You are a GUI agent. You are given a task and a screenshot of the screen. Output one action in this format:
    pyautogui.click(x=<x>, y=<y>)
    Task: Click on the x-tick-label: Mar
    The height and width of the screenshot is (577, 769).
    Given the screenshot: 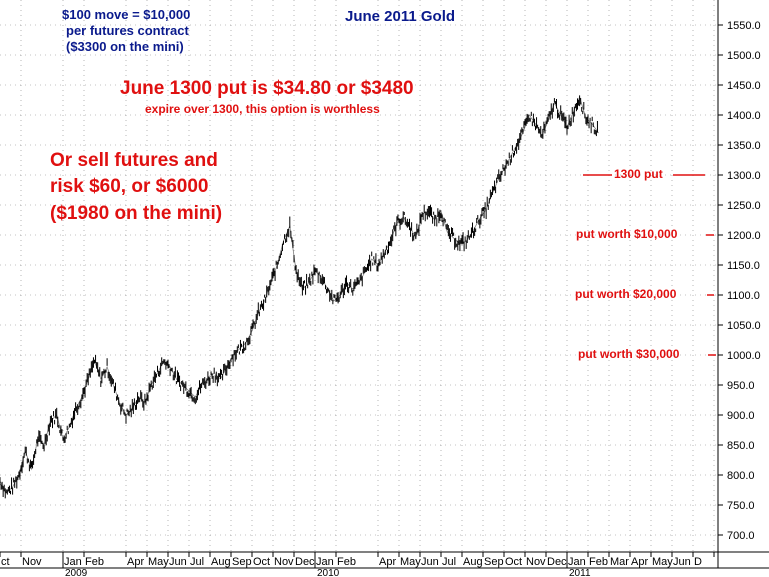 What is the action you would take?
    pyautogui.click(x=619, y=562)
    